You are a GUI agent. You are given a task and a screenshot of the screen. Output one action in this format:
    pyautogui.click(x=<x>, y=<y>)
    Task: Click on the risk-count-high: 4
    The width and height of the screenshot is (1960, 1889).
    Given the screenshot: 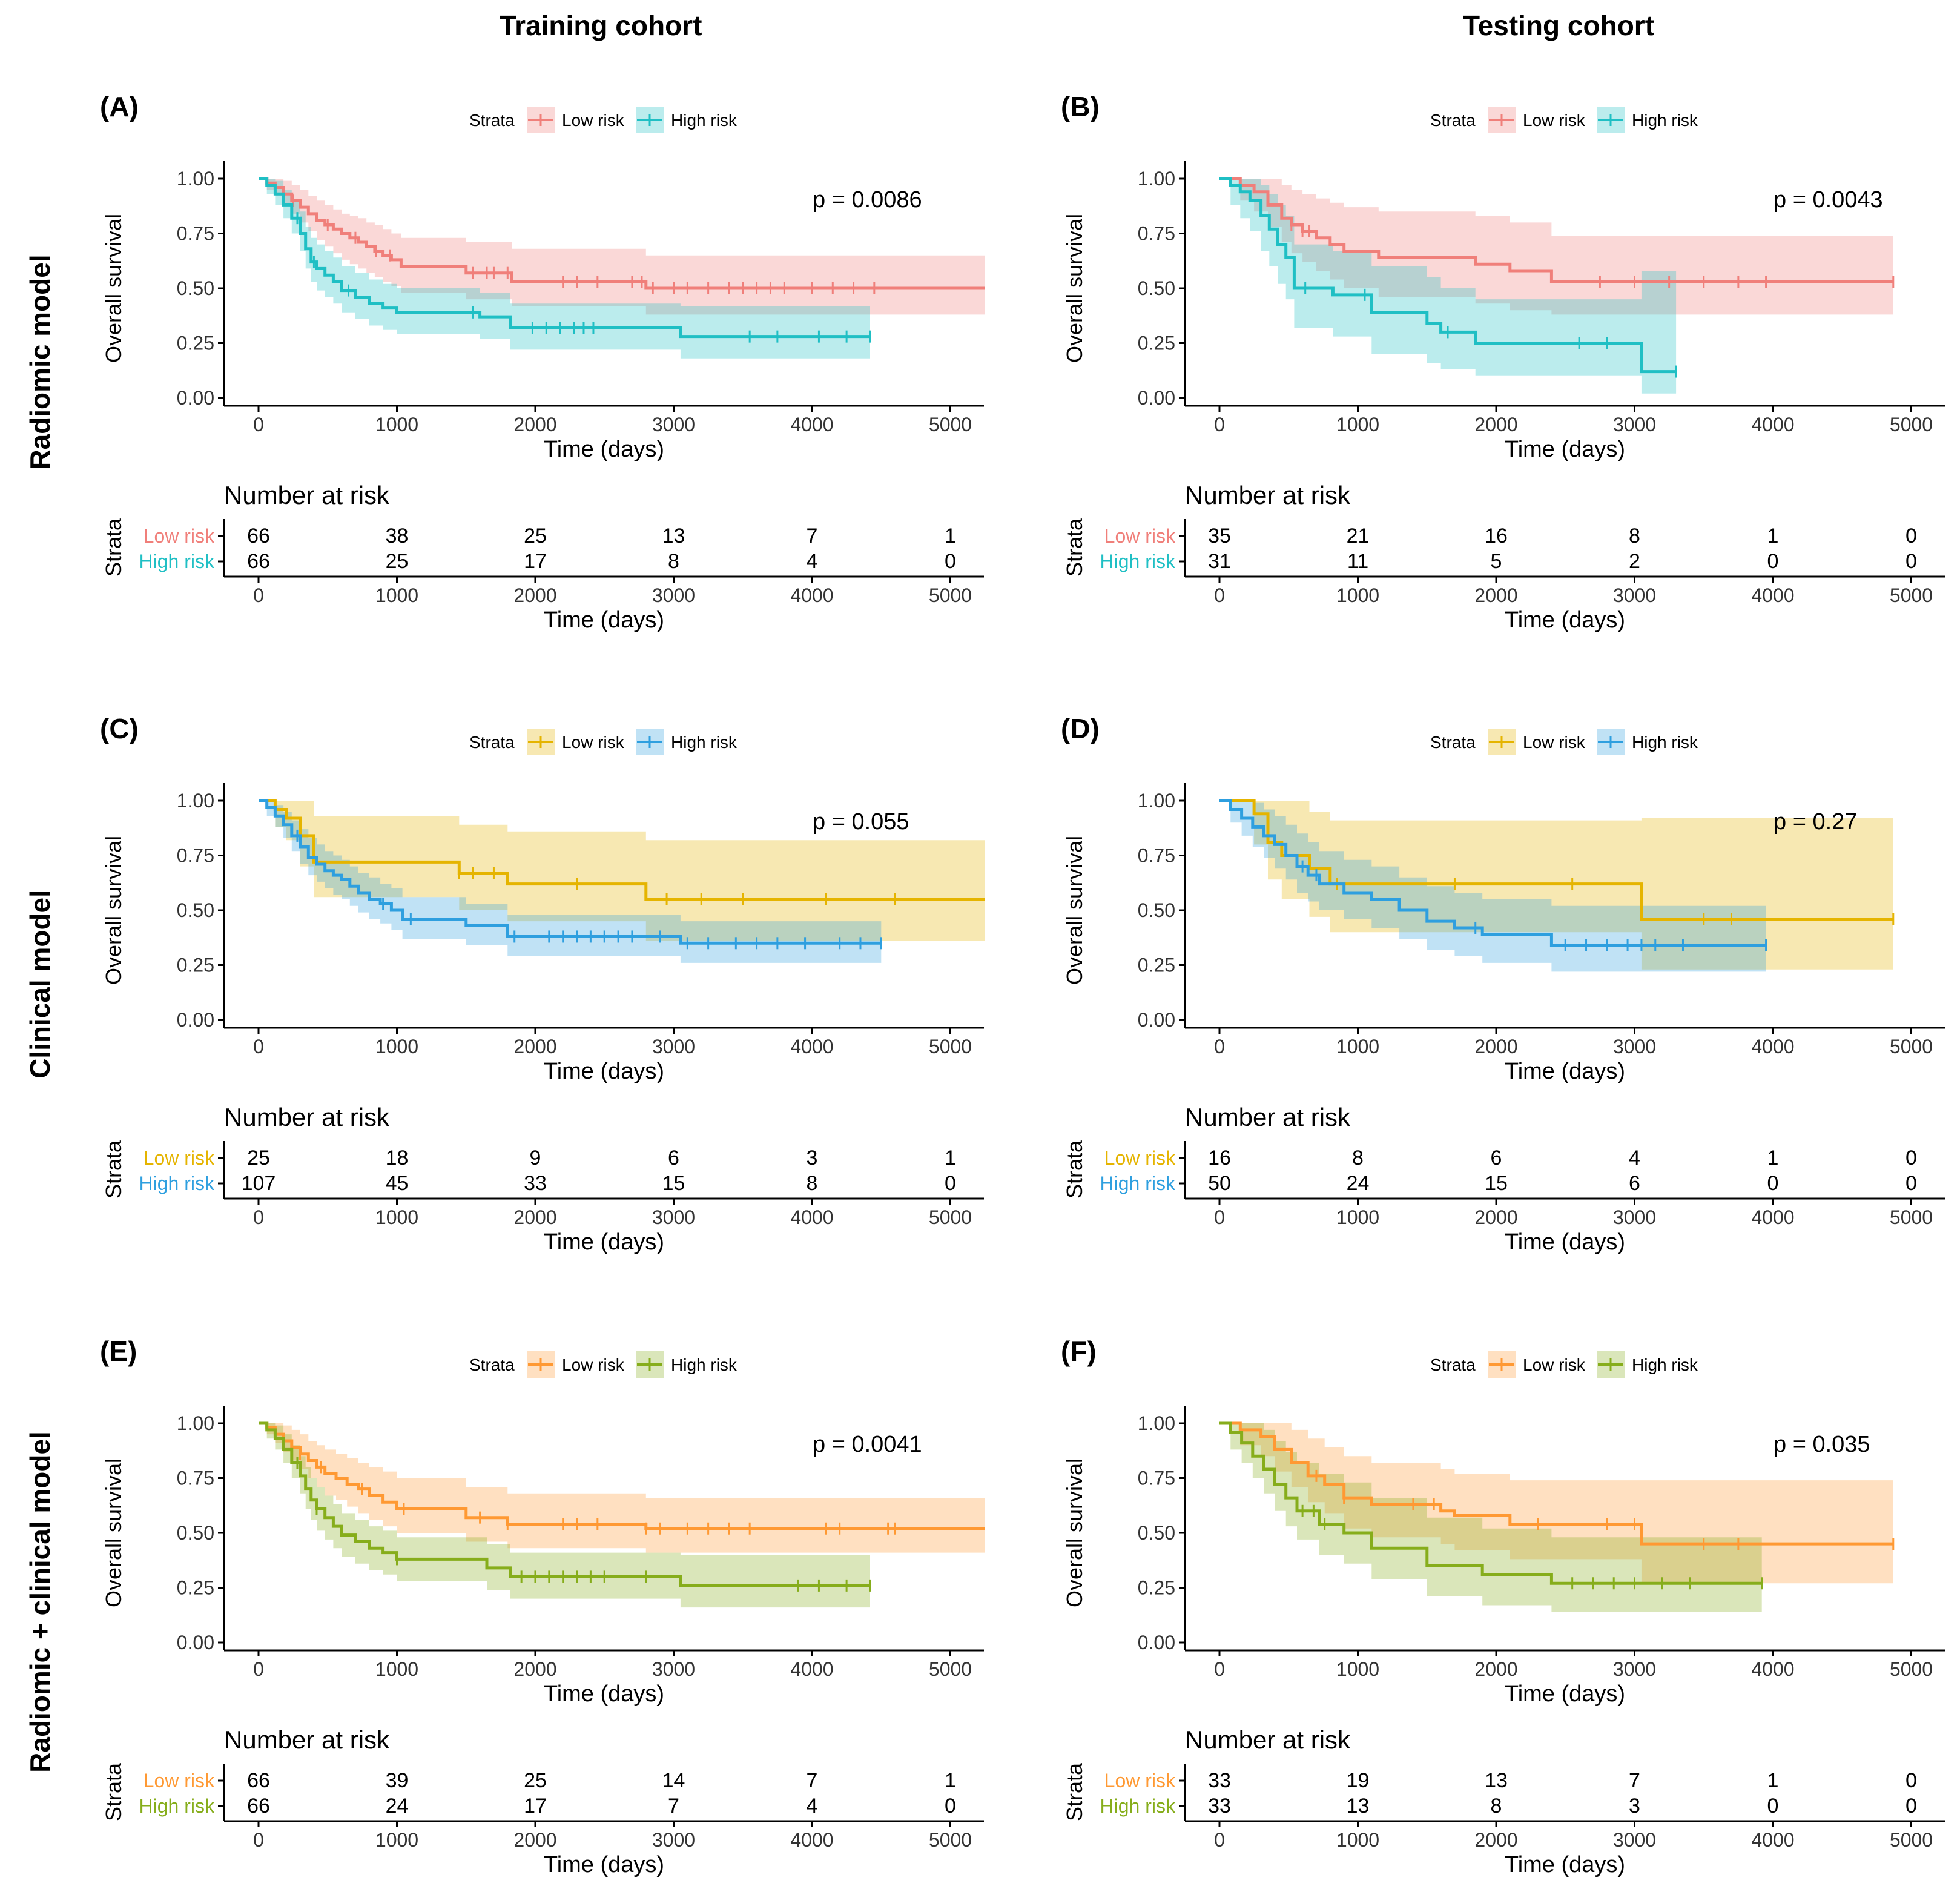 What is the action you would take?
    pyautogui.click(x=813, y=1806)
    